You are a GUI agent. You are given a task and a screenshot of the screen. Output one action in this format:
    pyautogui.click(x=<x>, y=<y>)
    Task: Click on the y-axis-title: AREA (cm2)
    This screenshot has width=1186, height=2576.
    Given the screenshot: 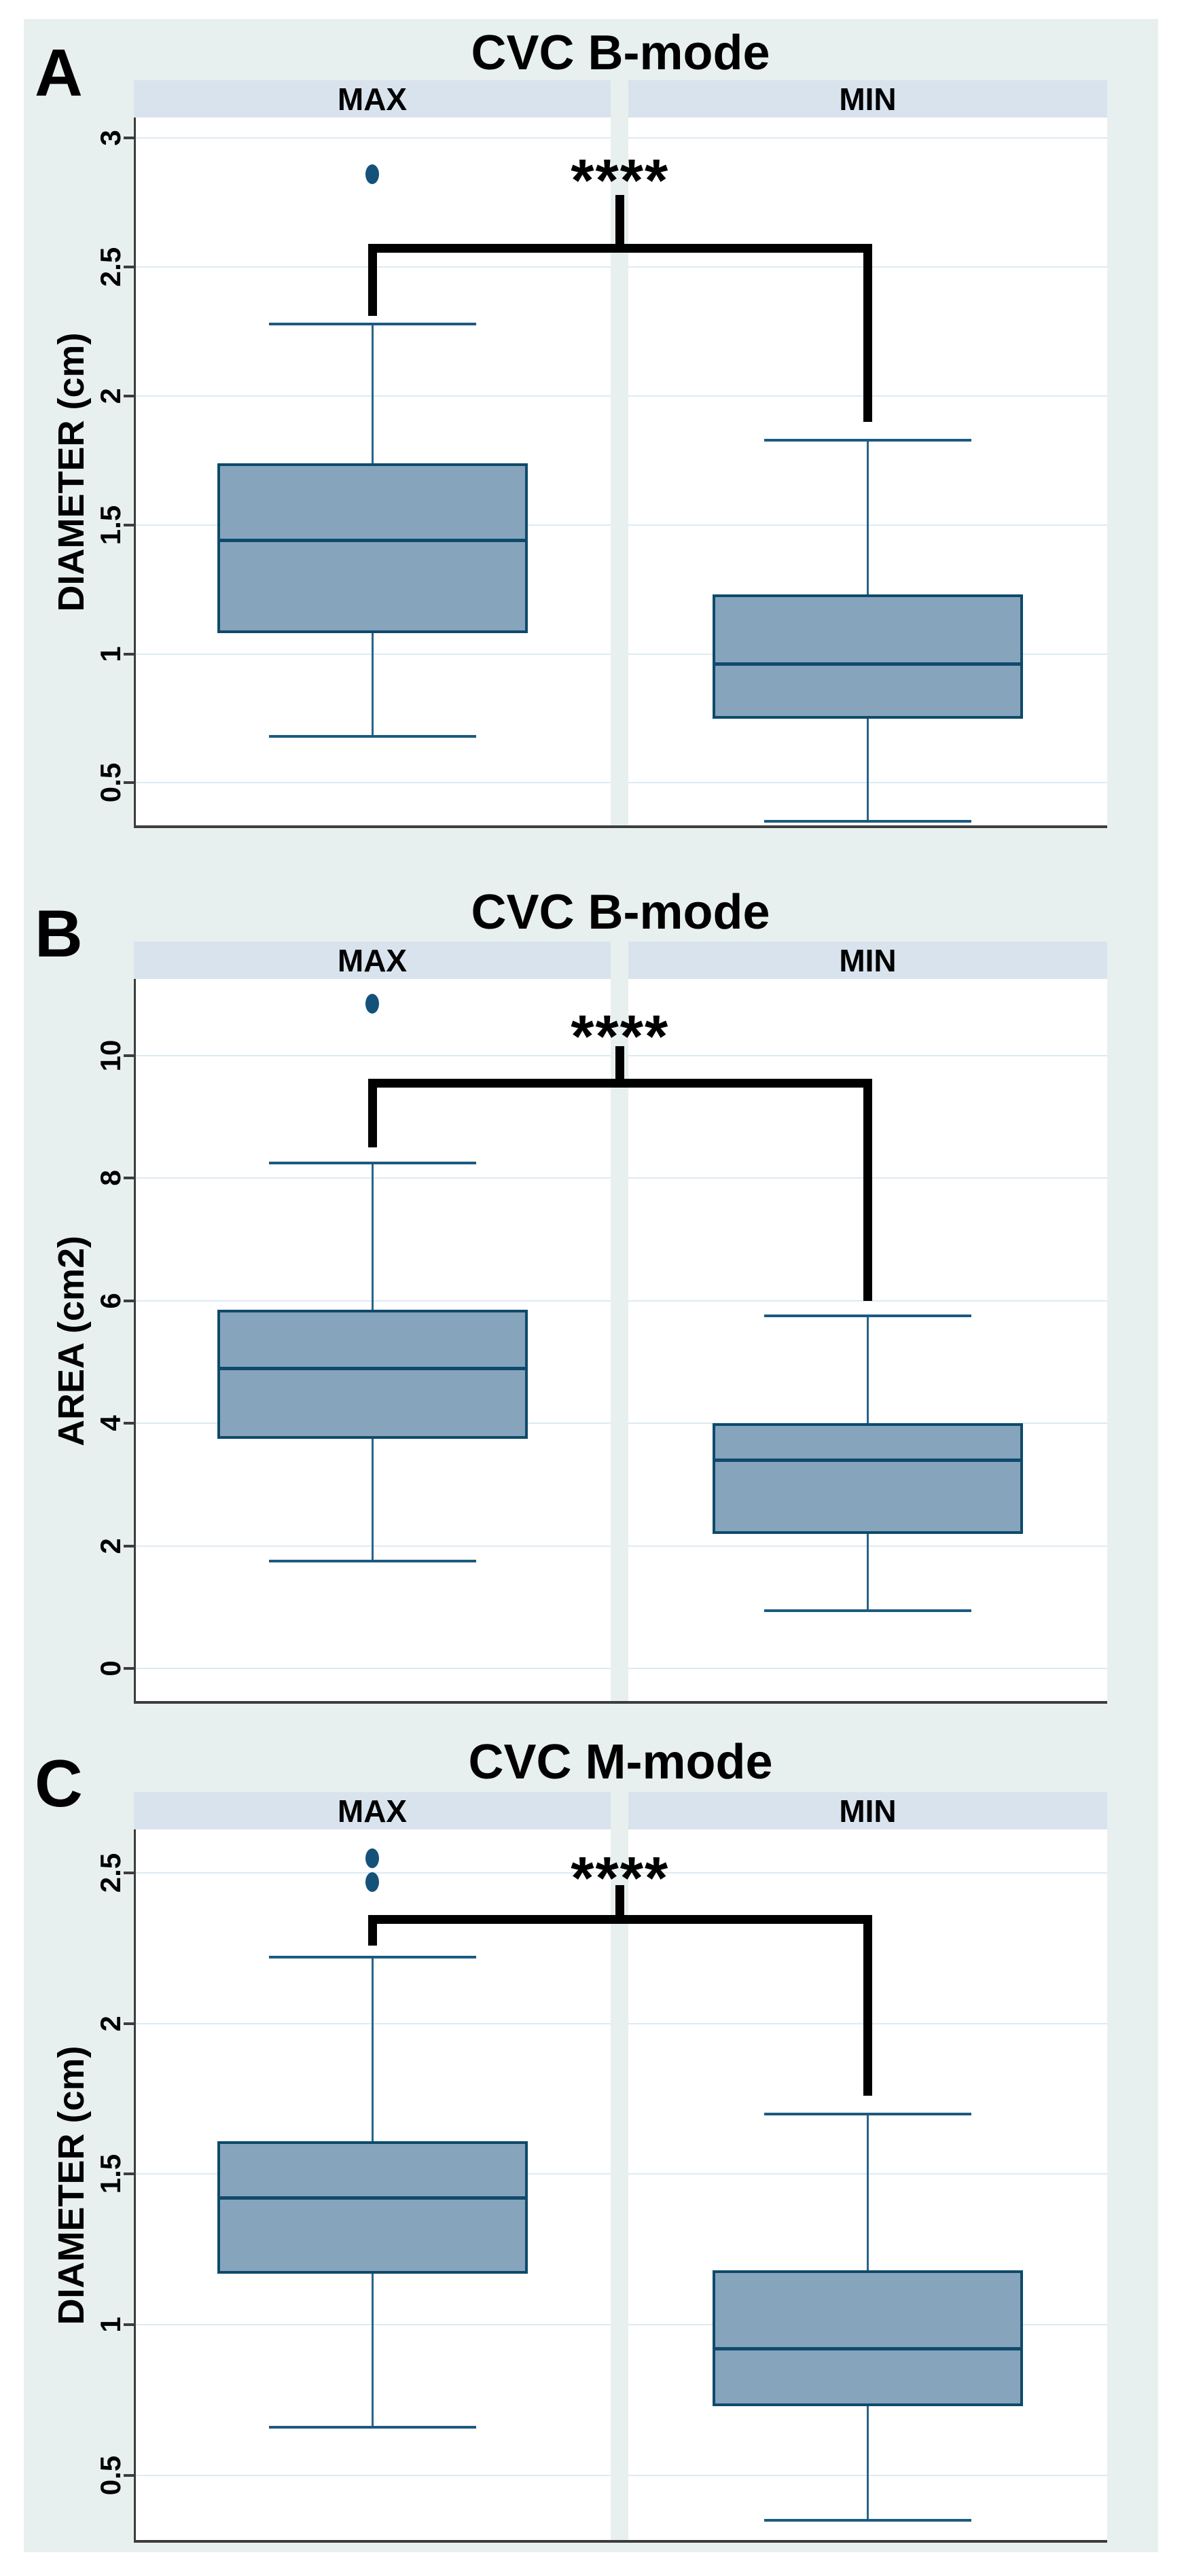 What is the action you would take?
    pyautogui.click(x=71, y=1340)
    